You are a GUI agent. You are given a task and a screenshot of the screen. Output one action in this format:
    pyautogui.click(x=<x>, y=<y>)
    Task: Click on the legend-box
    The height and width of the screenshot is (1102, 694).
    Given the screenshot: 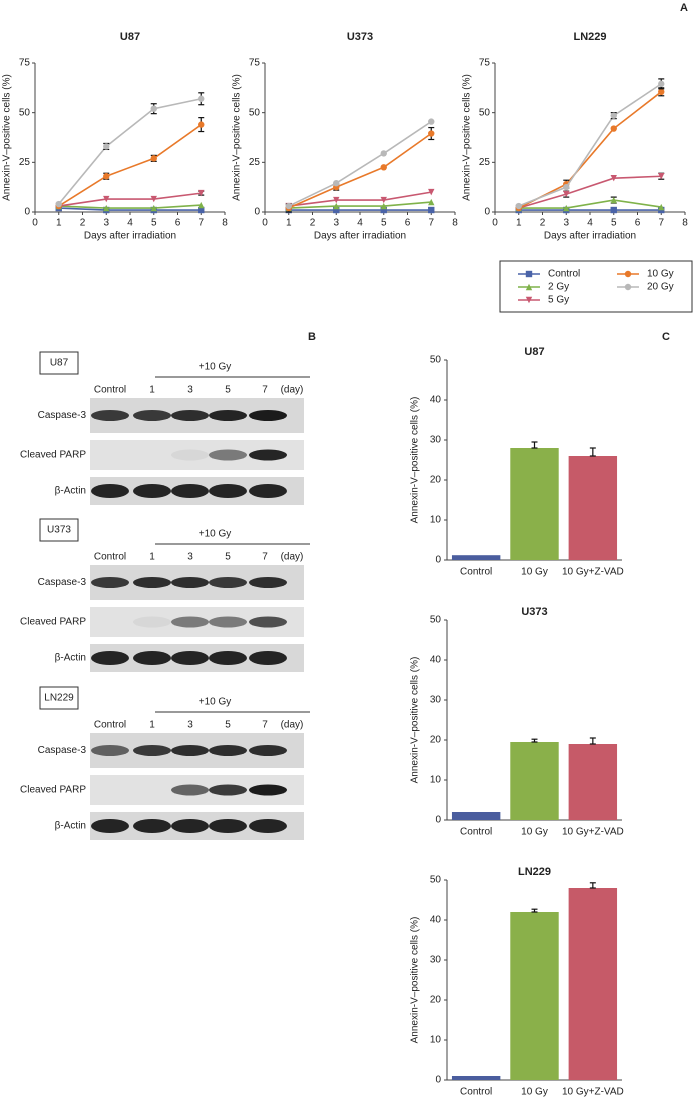 What is the action you would take?
    pyautogui.click(x=596, y=286)
    